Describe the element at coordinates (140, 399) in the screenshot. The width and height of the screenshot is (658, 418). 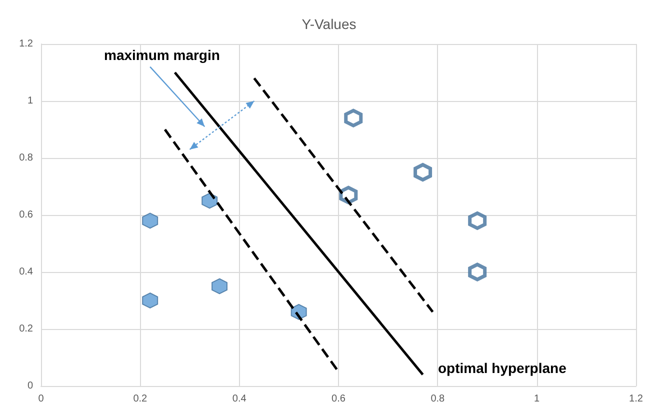
I see `x-tick-label: 0.2` at that location.